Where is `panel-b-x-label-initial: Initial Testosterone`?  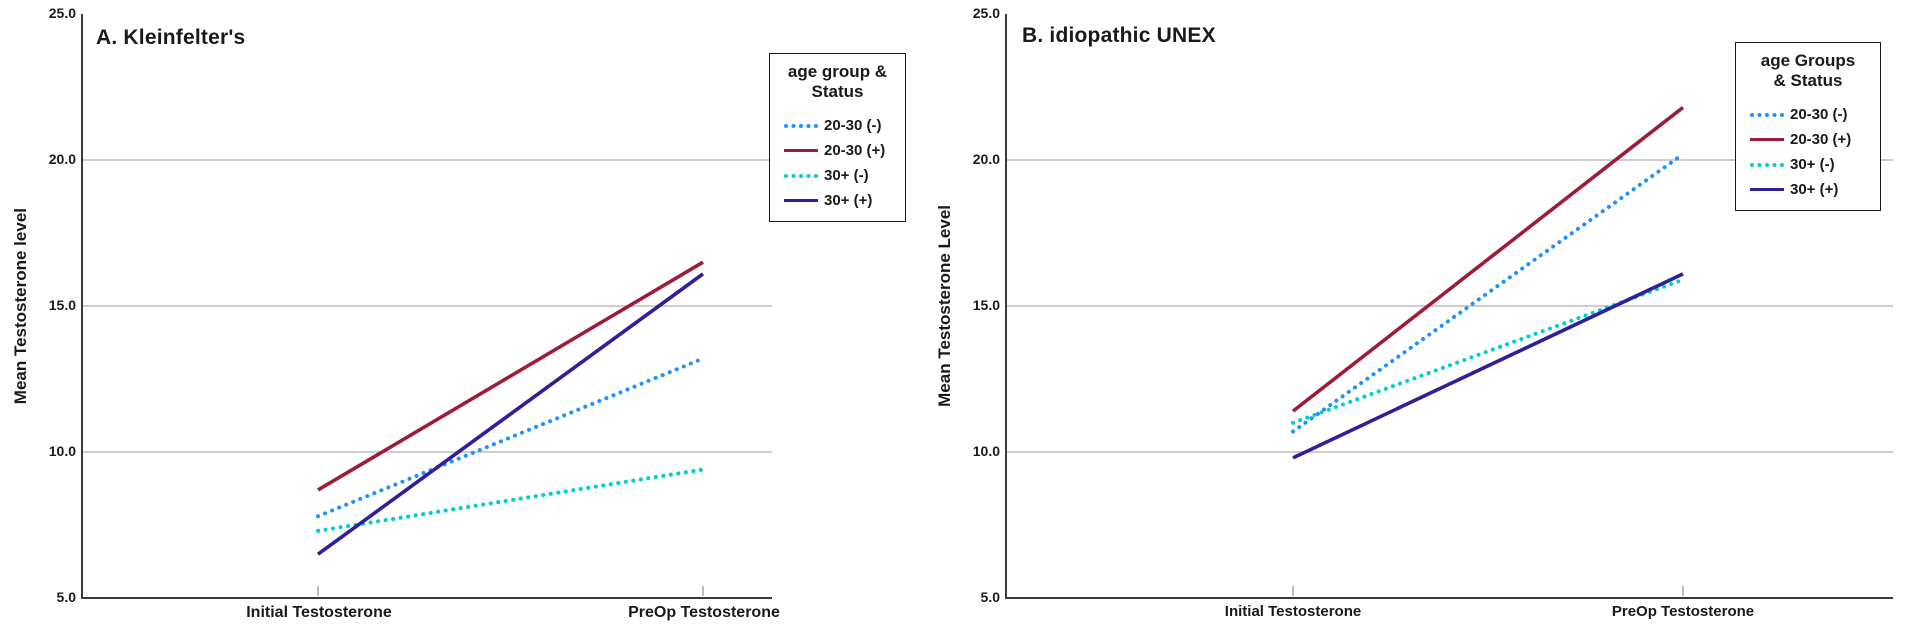
panel-b-x-label-initial: Initial Testosterone is located at coordinates (1293, 611).